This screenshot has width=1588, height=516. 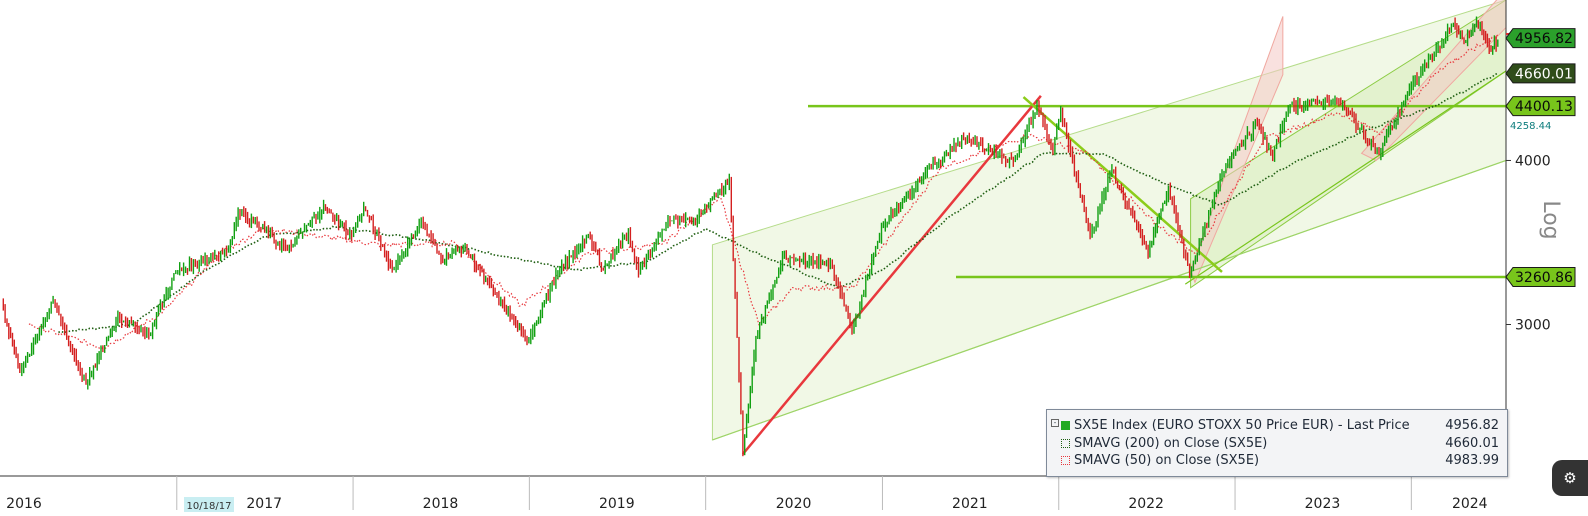 I want to click on y-tick-label: 4000, so click(x=1533, y=161).